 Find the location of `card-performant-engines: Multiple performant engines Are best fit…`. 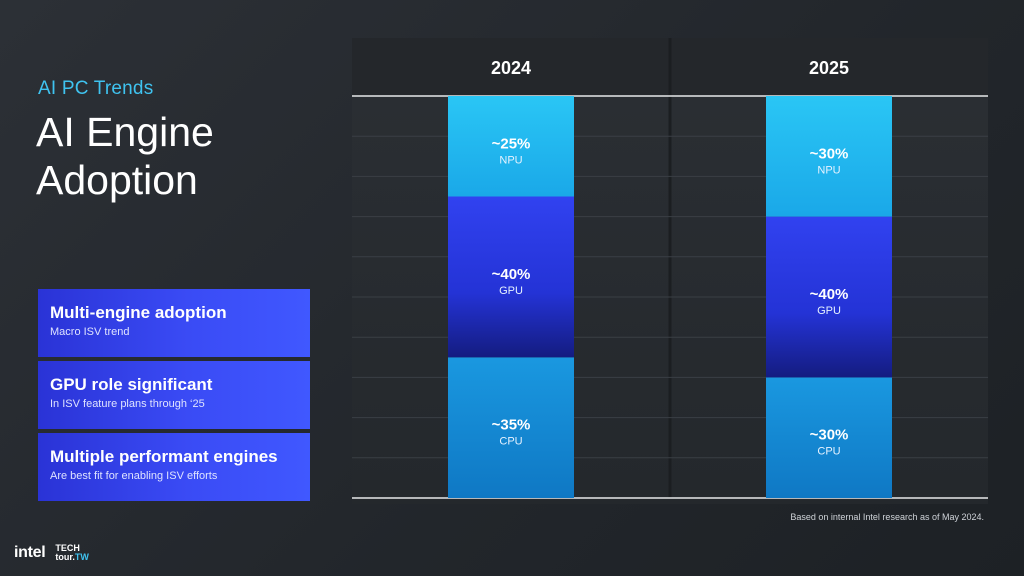

card-performant-engines: Multiple performant engines Are best fit… is located at coordinates (174, 467).